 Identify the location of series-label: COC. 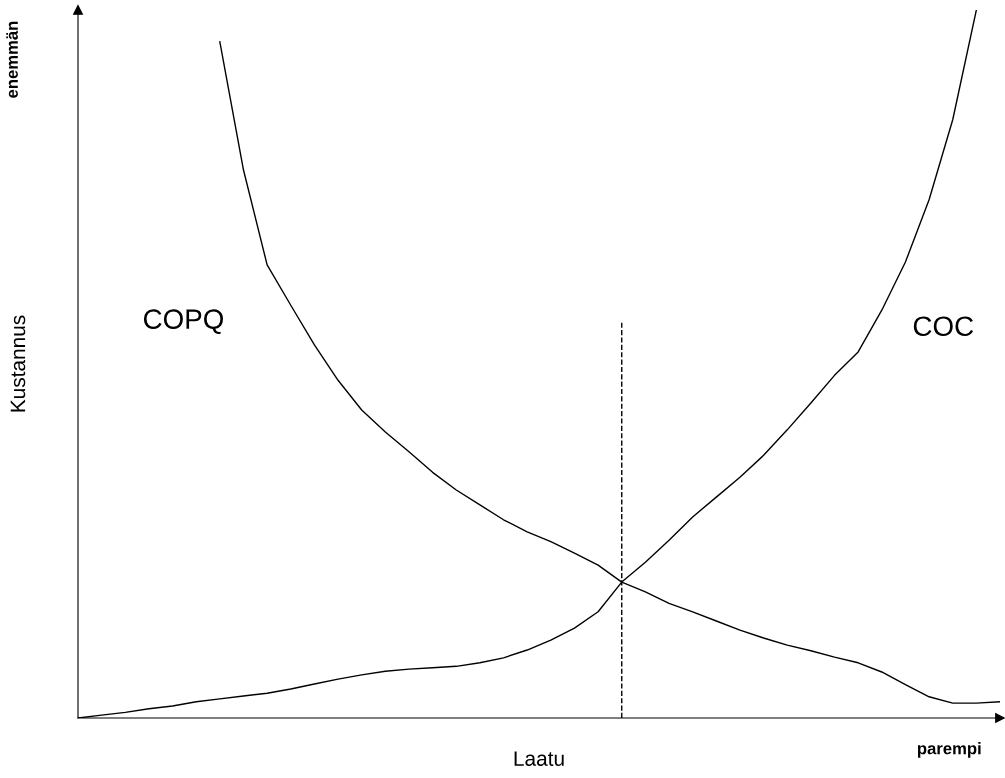
(943, 326).